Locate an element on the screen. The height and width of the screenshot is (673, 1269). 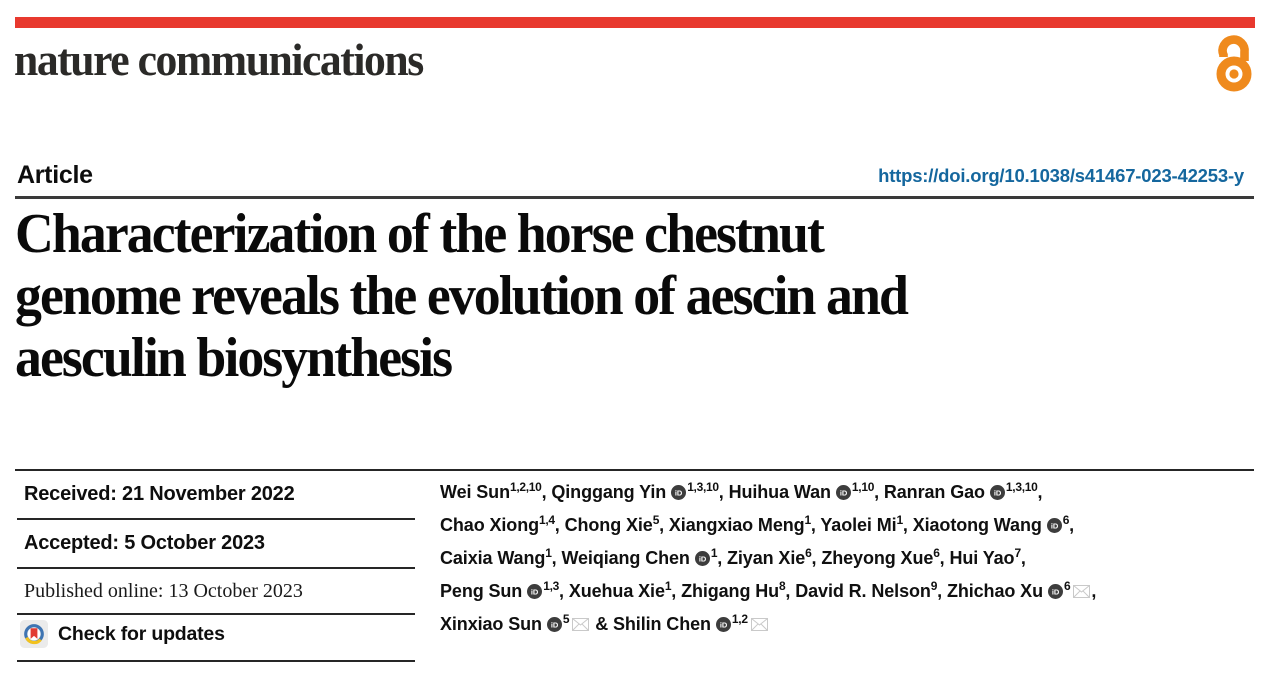
author-name: Zheyong Xue is located at coordinates (877, 558).